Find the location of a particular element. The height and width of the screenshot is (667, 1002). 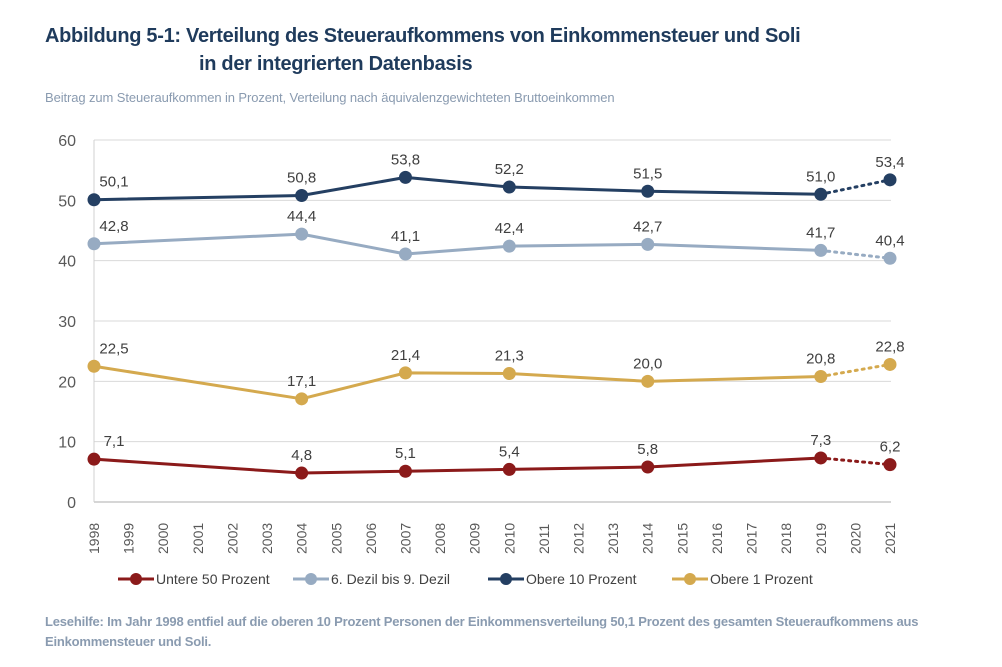

x-tick-label: 2016 is located at coordinates (717, 538).